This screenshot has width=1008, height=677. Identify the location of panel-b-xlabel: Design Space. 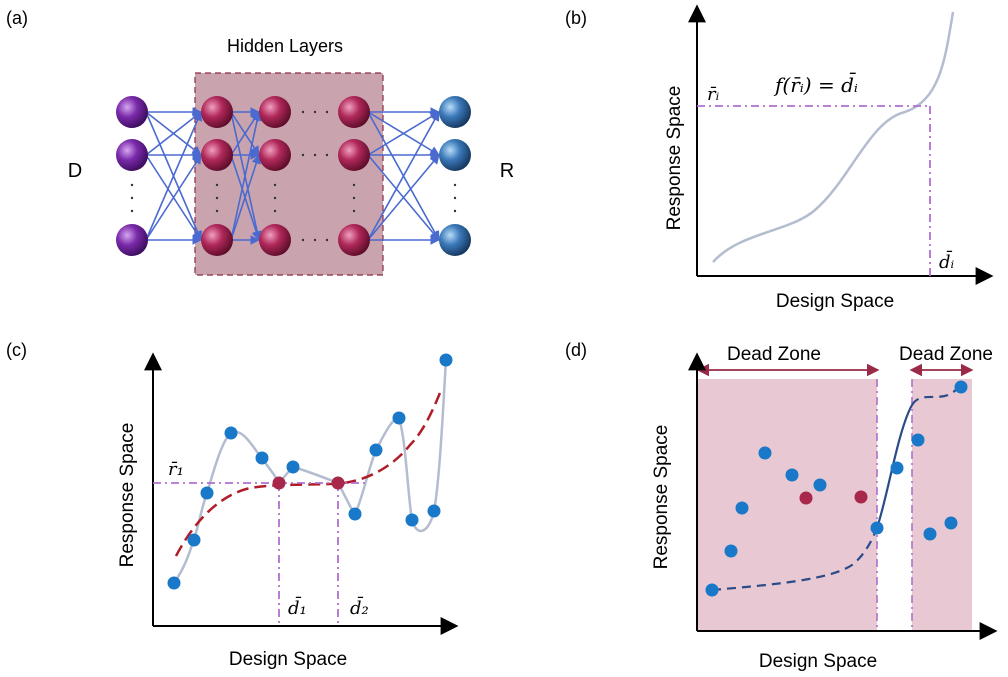
(835, 301).